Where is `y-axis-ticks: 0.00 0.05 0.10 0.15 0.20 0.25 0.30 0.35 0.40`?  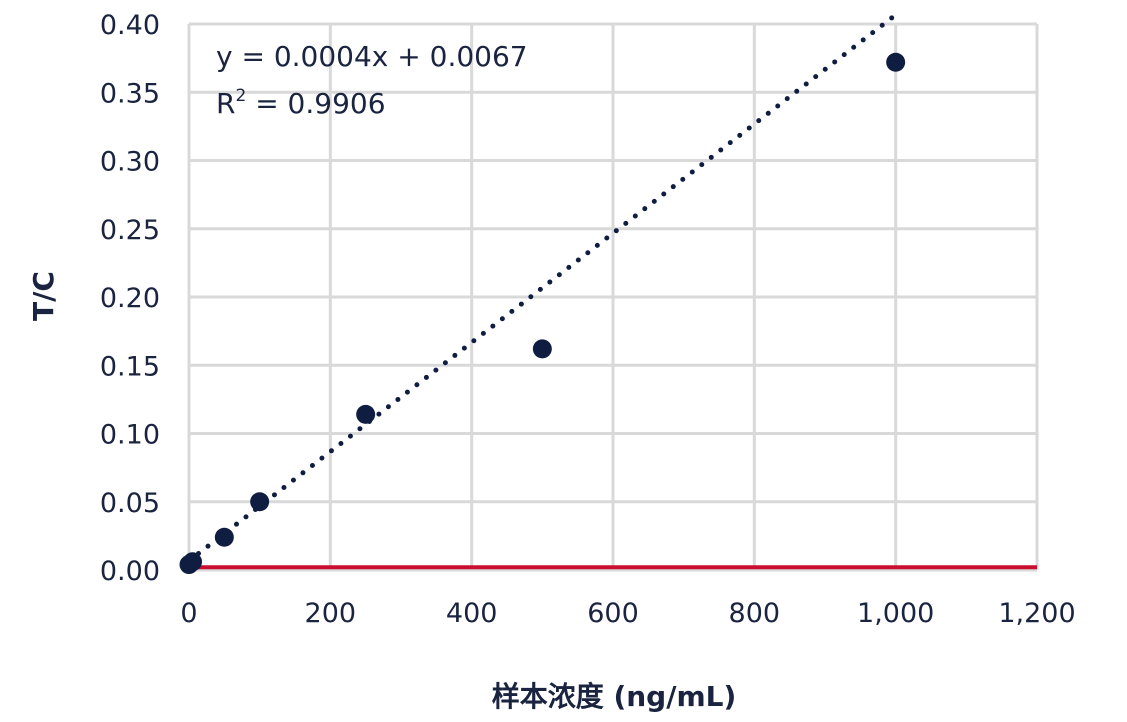 y-axis-ticks: 0.00 0.05 0.10 0.15 0.20 0.25 0.30 0.35 0.40 is located at coordinates (130, 298).